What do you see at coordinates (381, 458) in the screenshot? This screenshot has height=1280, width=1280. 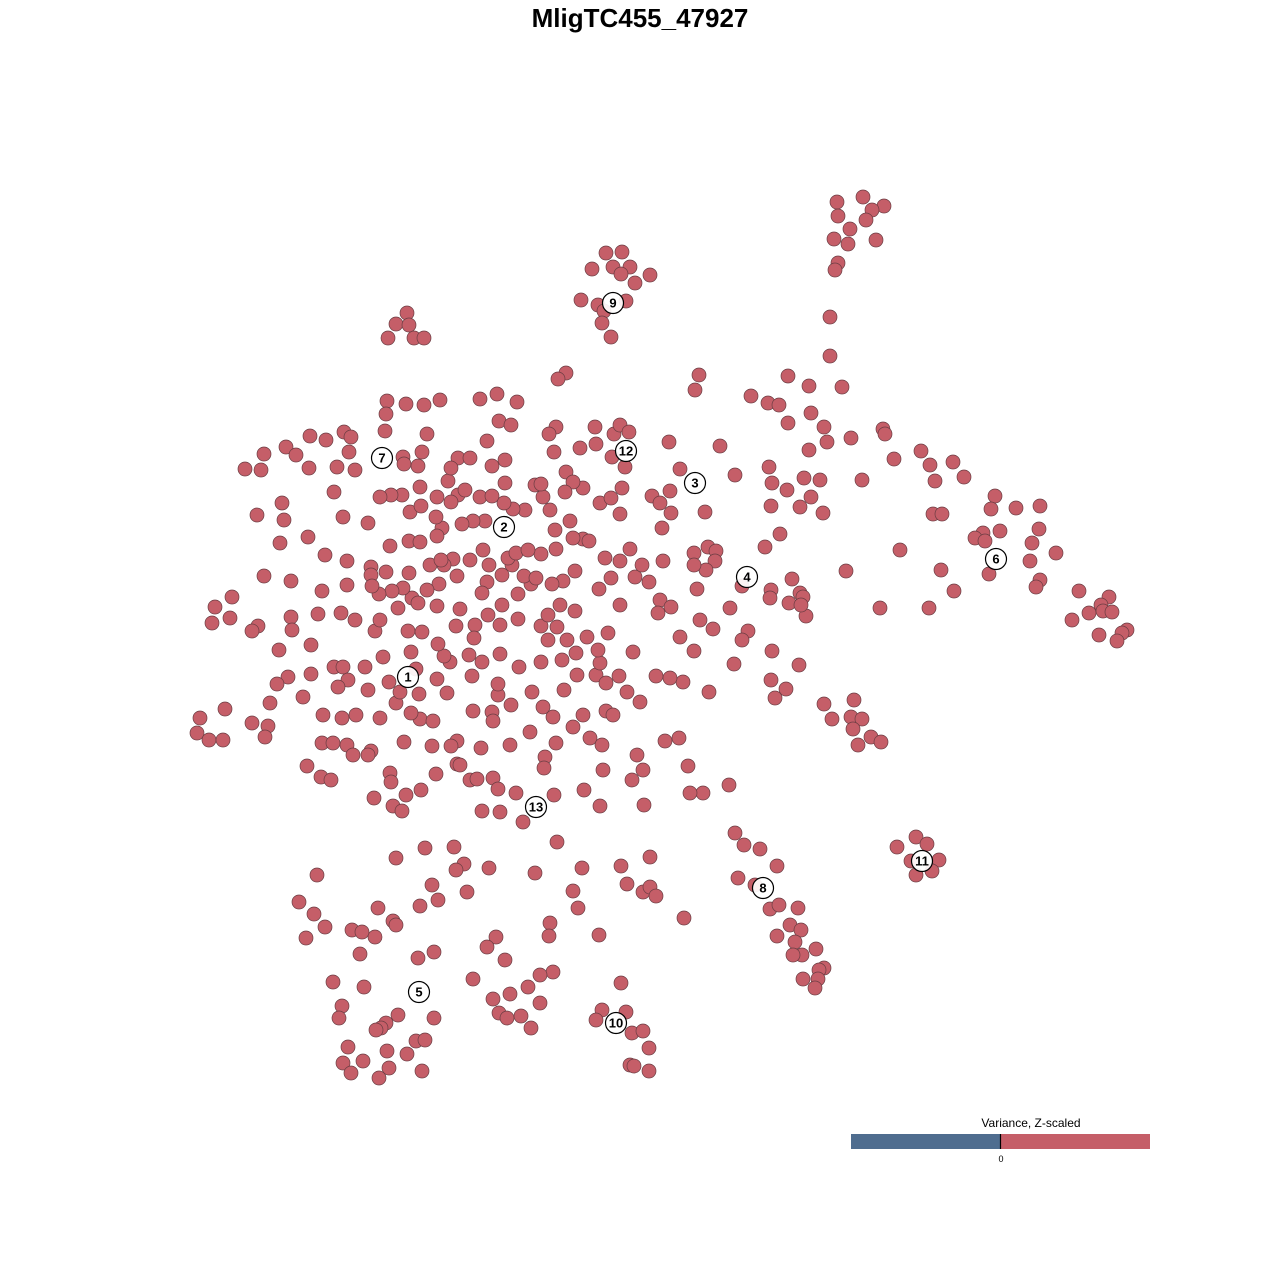 I see `cluster-label-text: 7` at bounding box center [381, 458].